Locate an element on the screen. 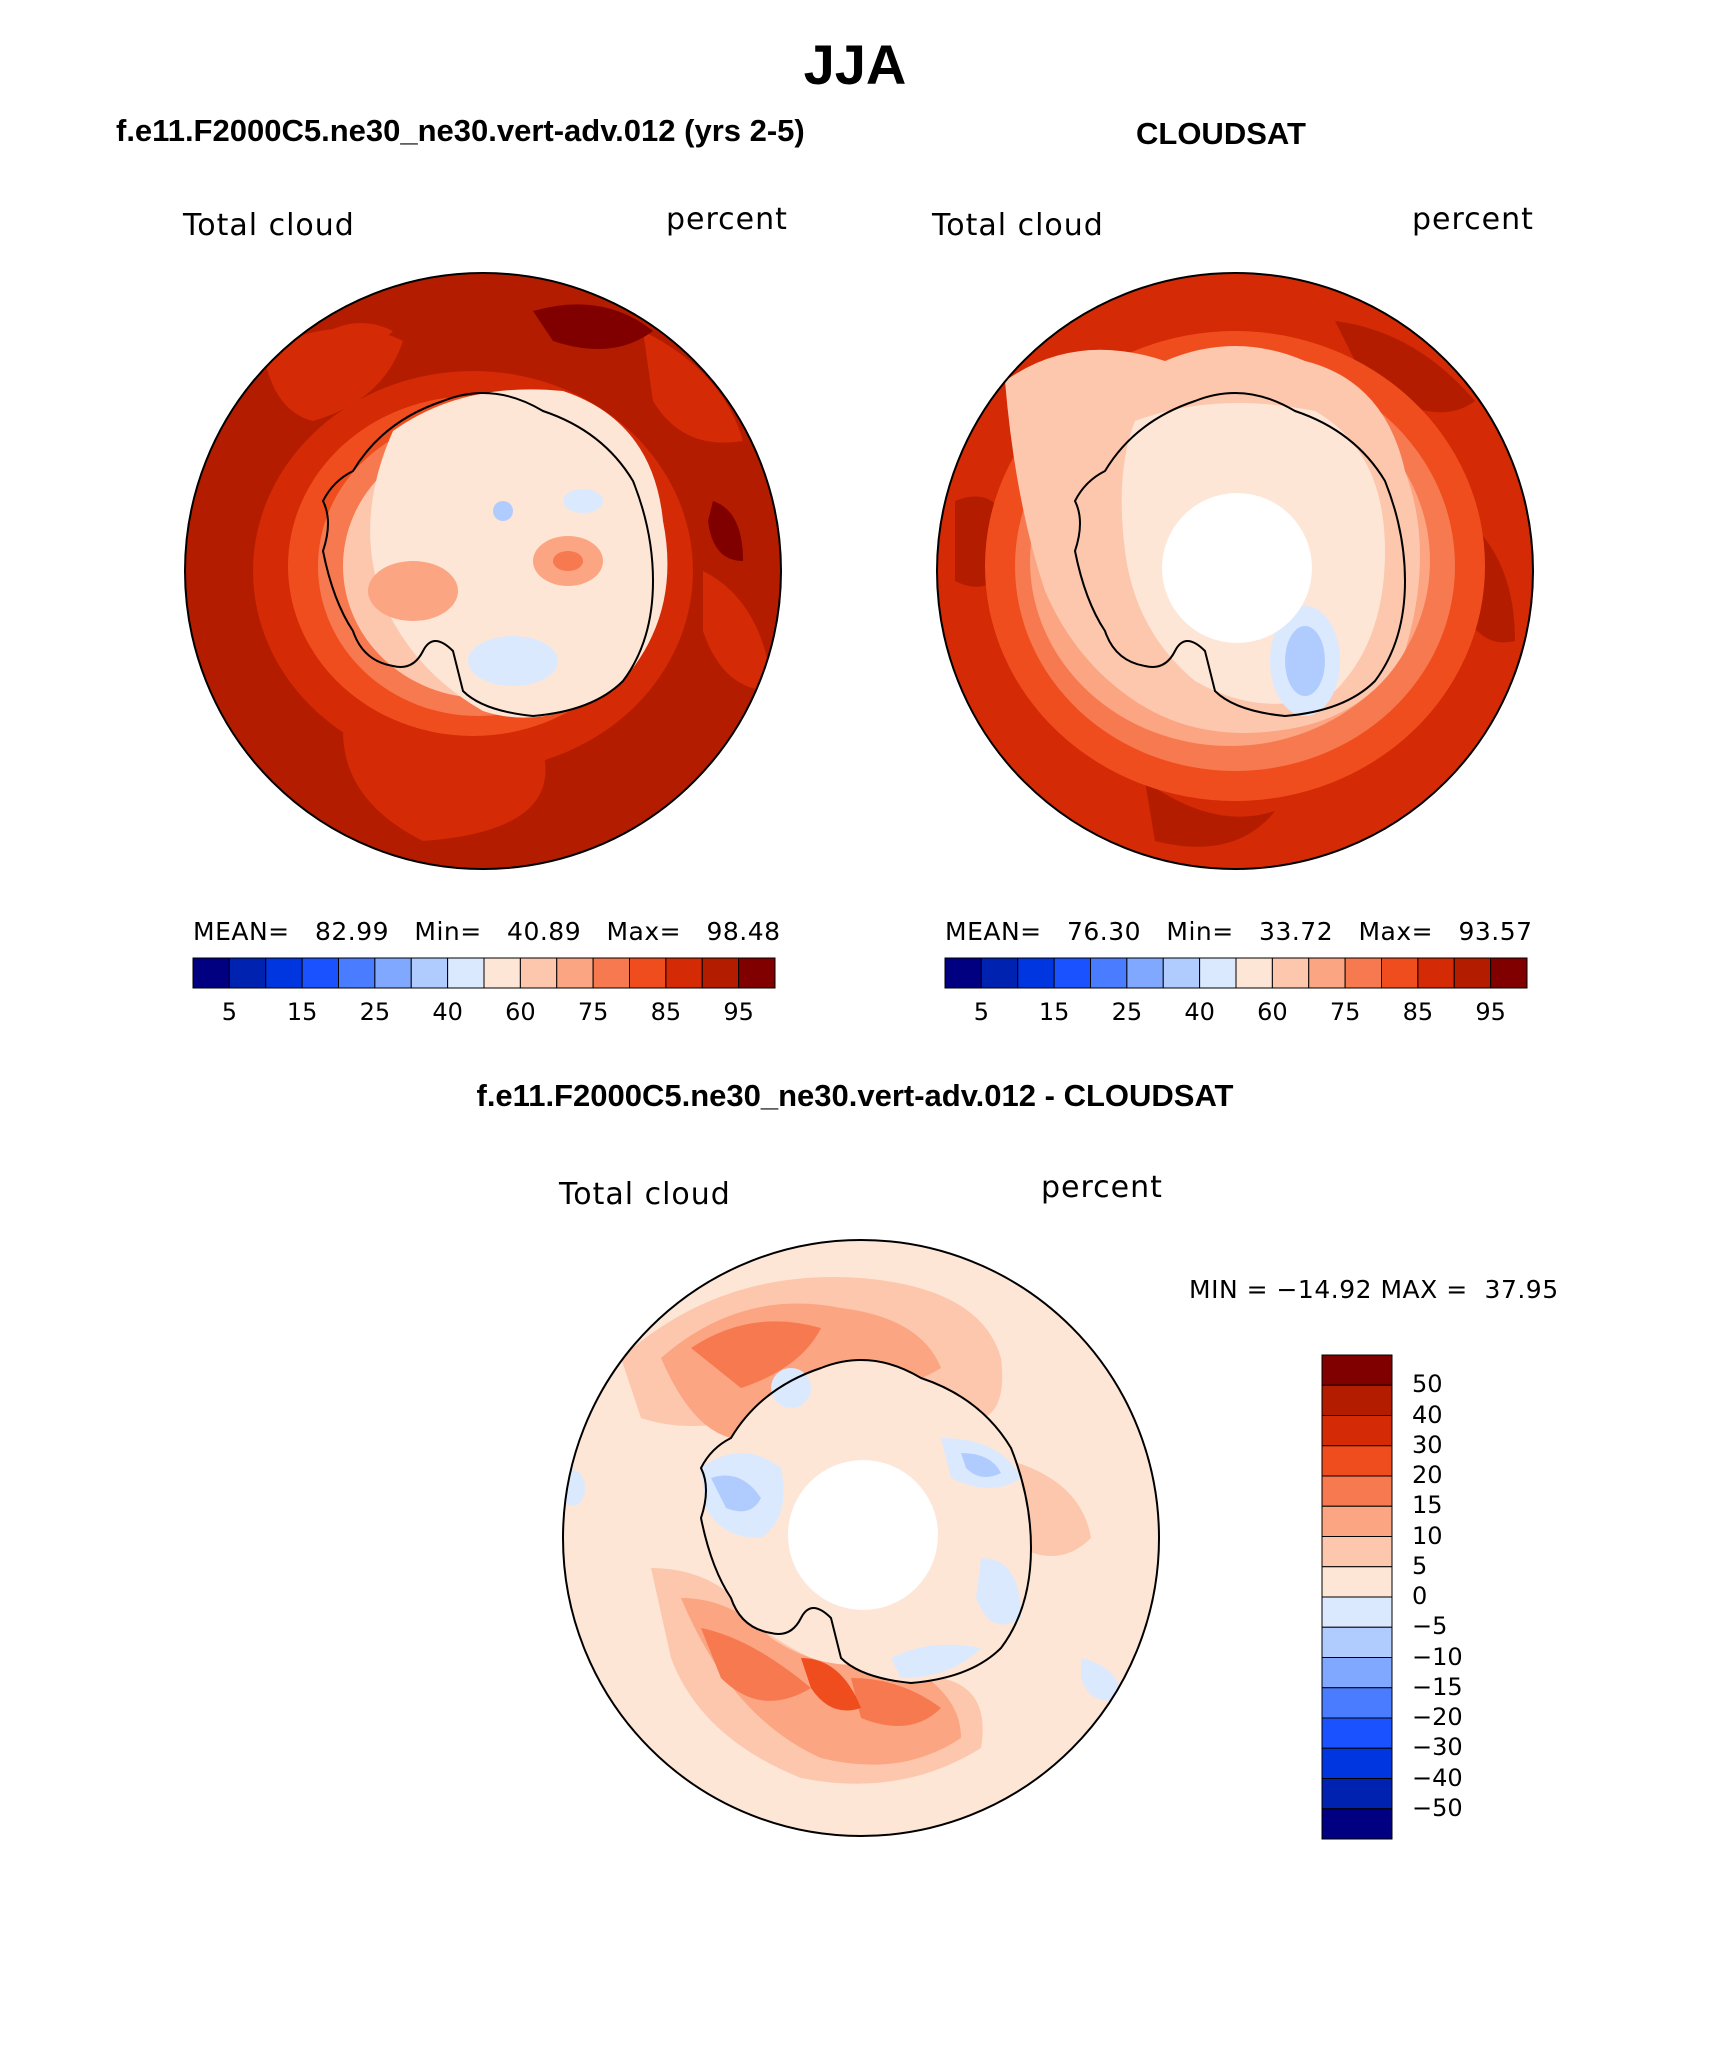 This screenshot has height=2061, width=1710. diff-colorbar-tick-label: 5 is located at coordinates (1420, 1565).